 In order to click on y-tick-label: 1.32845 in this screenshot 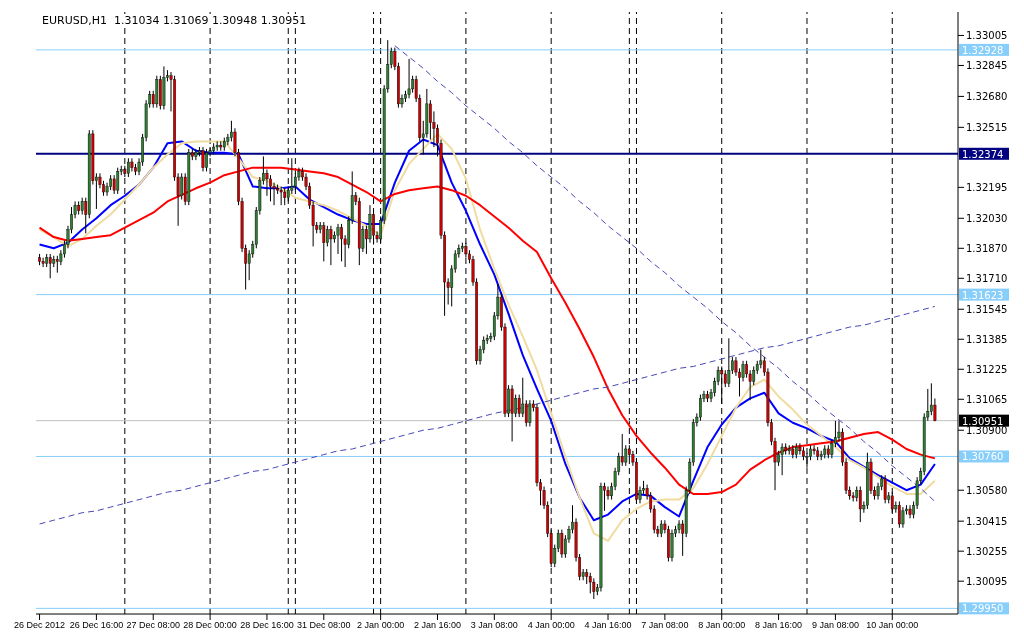, I will do `click(987, 65)`.